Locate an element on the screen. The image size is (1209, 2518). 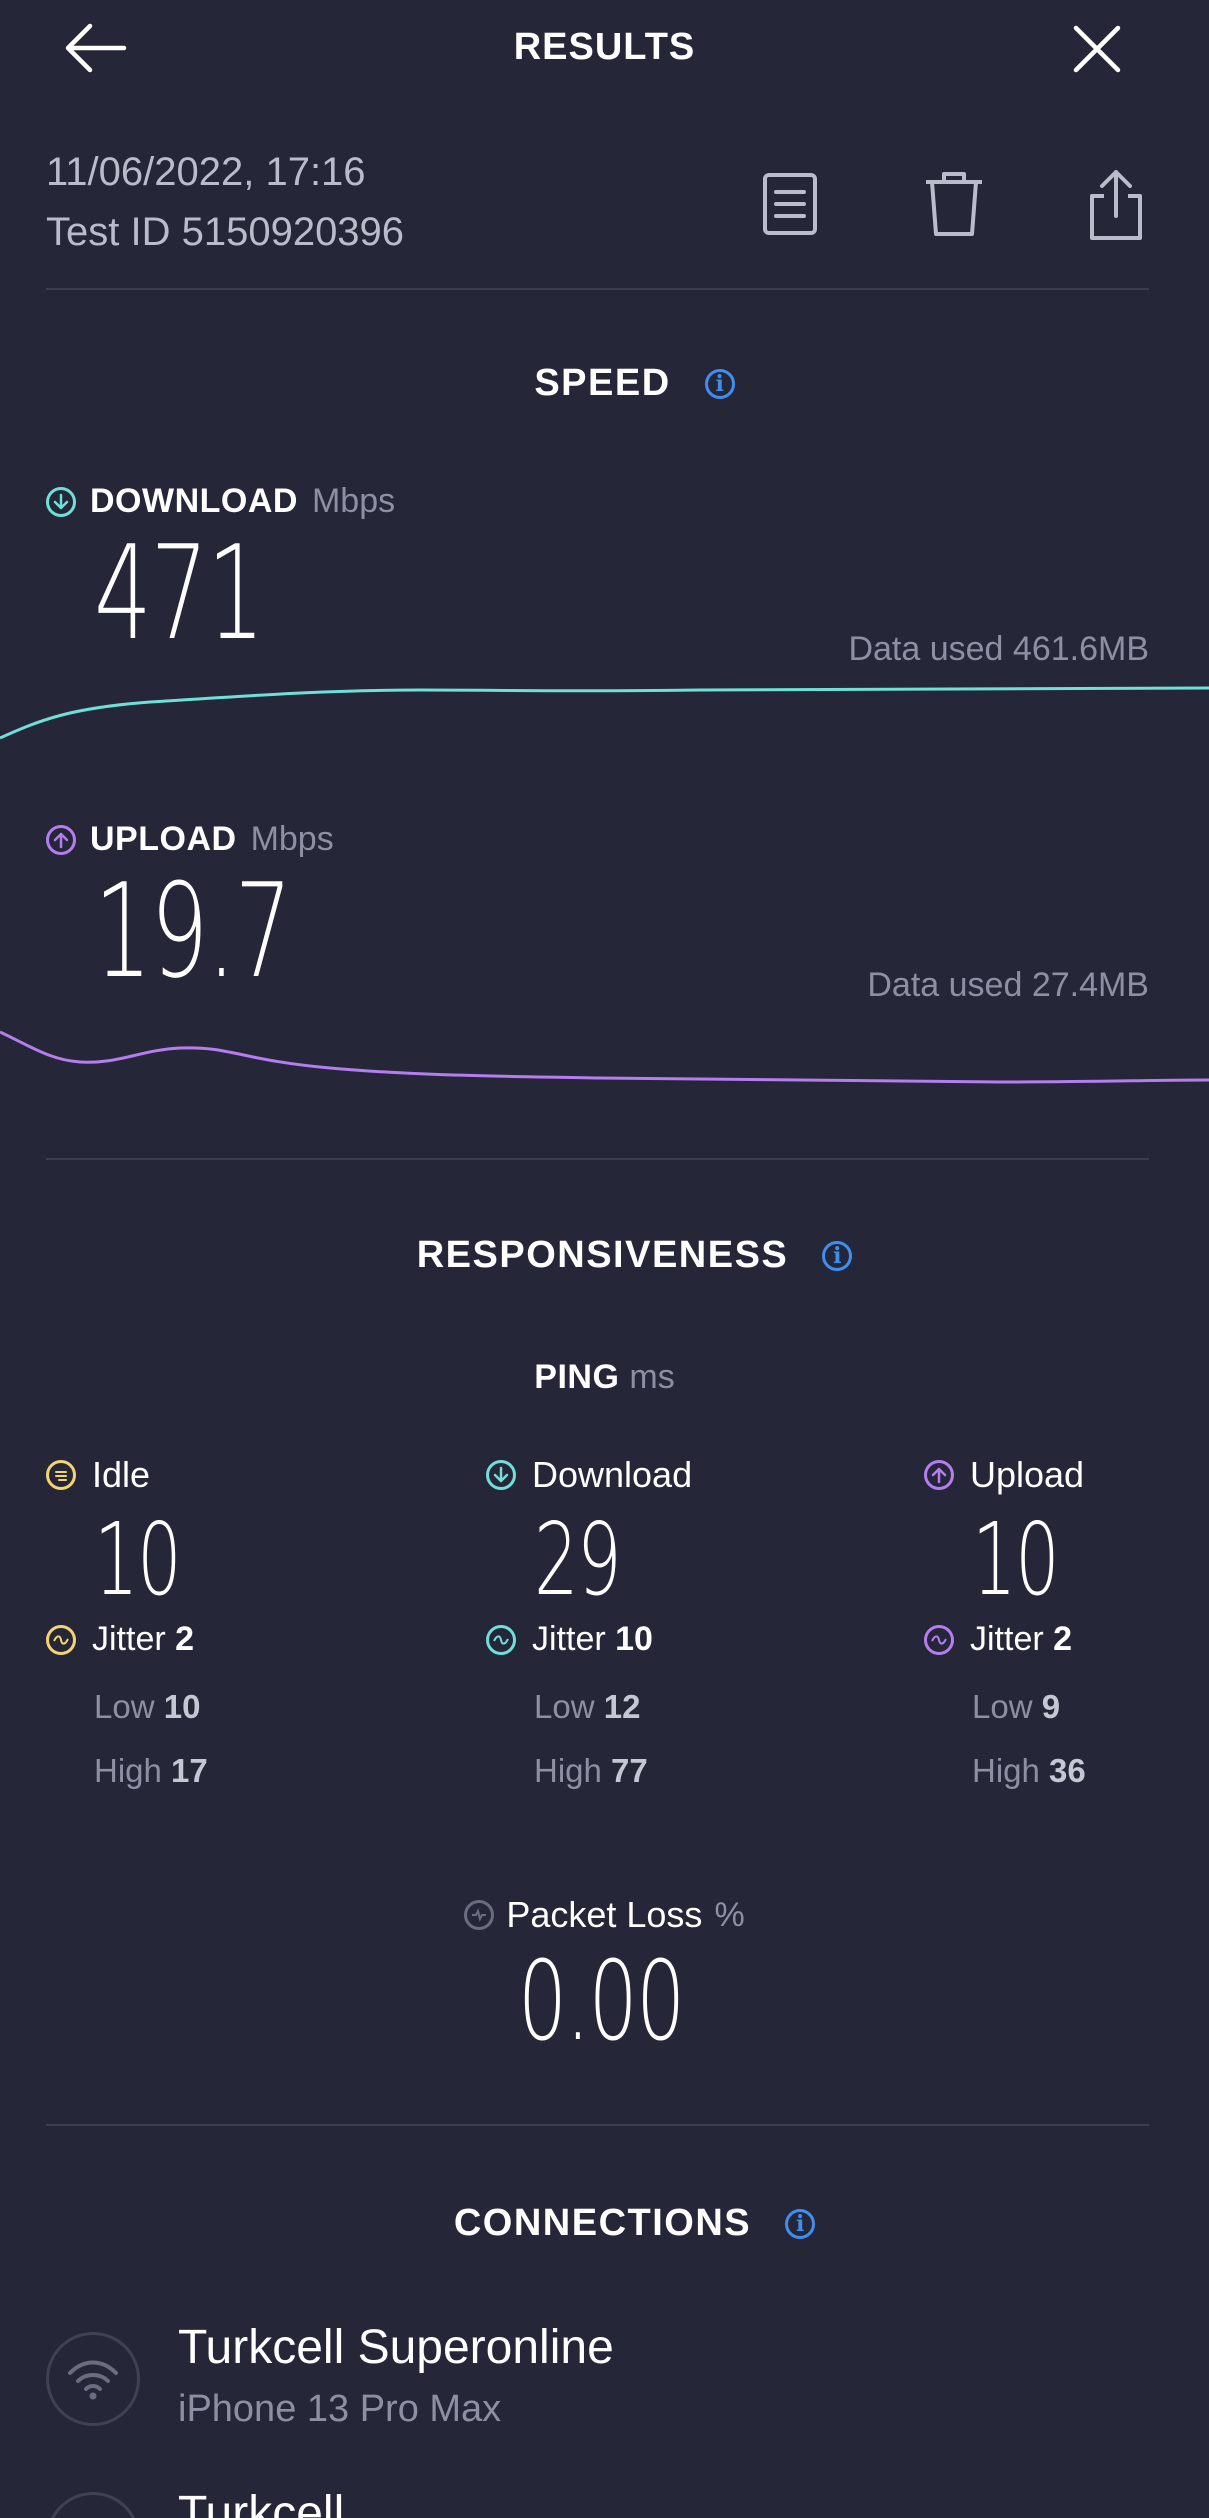
upload-low-label: Low is located at coordinates (1002, 1706).